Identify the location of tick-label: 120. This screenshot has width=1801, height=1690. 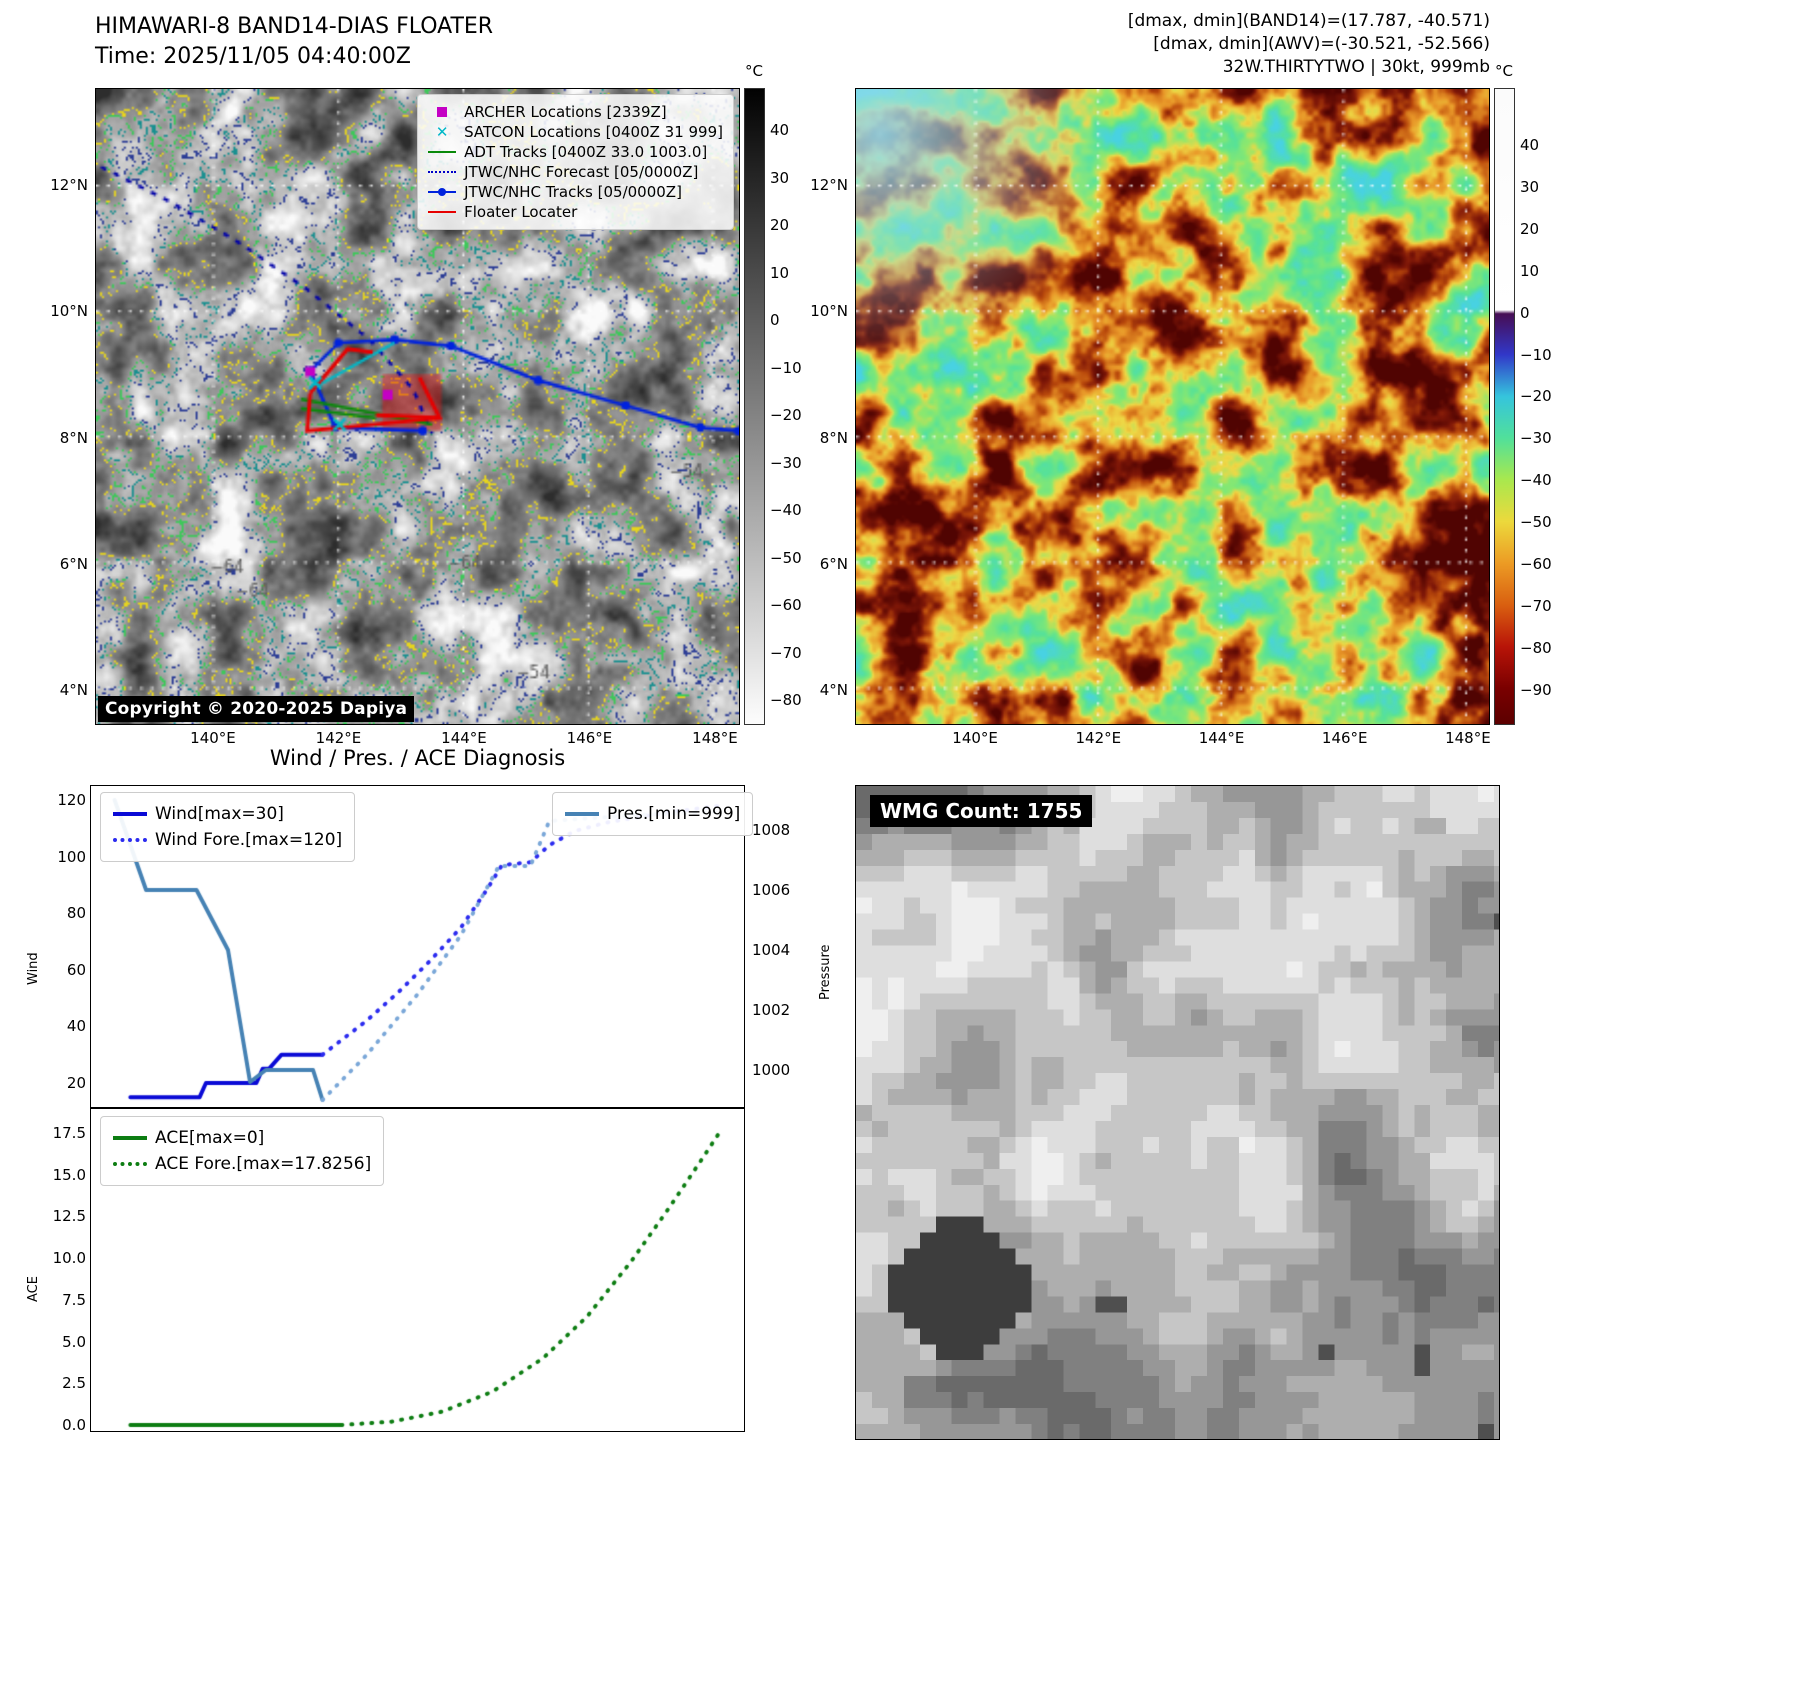
(71, 800).